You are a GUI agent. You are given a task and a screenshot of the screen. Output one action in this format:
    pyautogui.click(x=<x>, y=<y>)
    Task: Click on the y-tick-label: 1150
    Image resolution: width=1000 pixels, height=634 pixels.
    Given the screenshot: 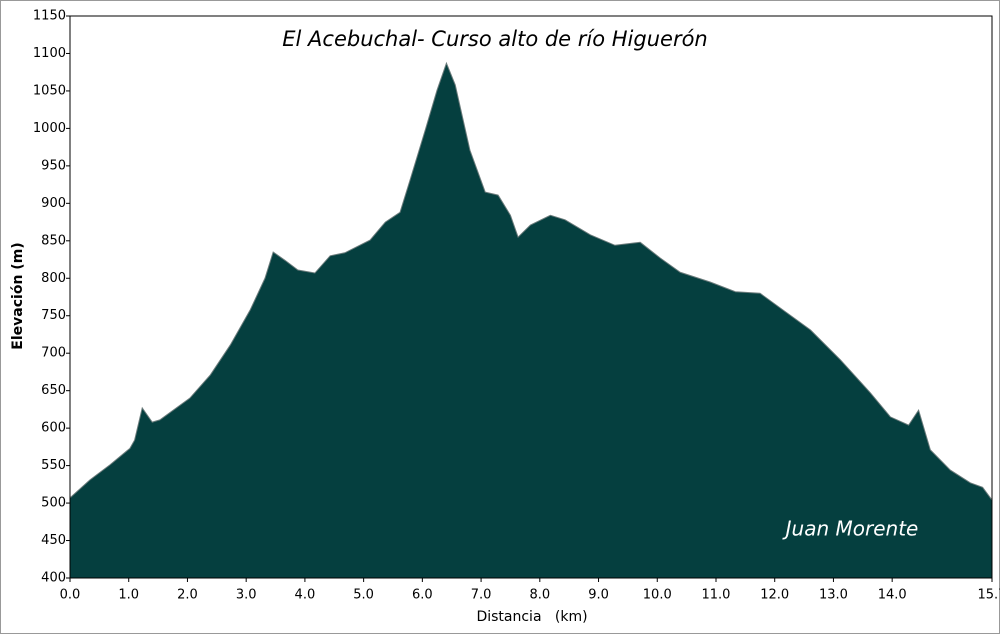 What is the action you would take?
    pyautogui.click(x=49, y=16)
    